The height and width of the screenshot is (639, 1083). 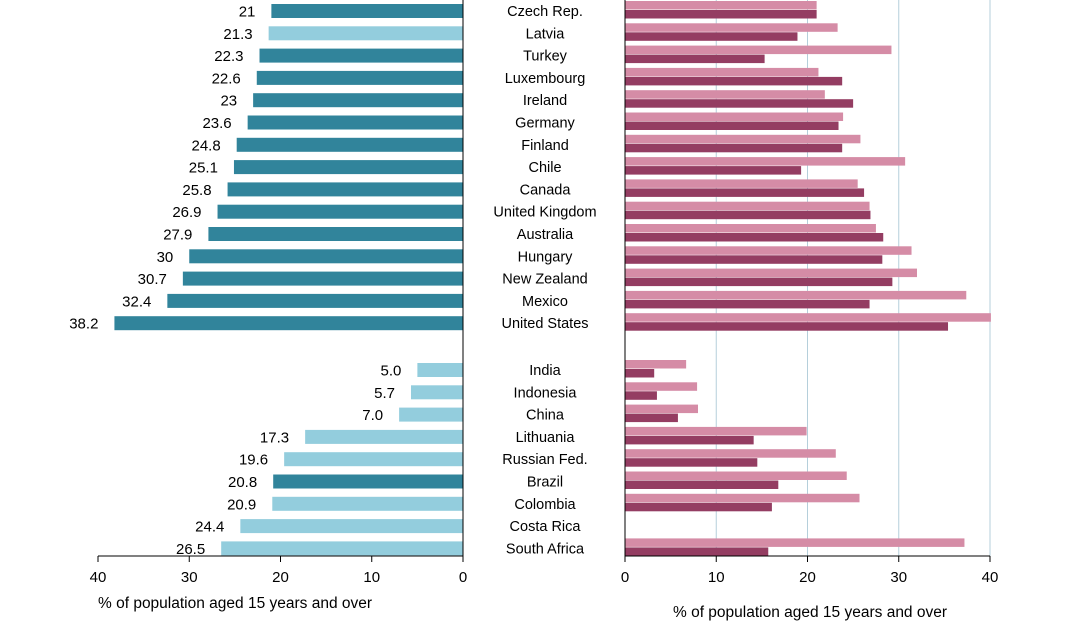 I want to click on left-bar-russian-fed, so click(x=373, y=459).